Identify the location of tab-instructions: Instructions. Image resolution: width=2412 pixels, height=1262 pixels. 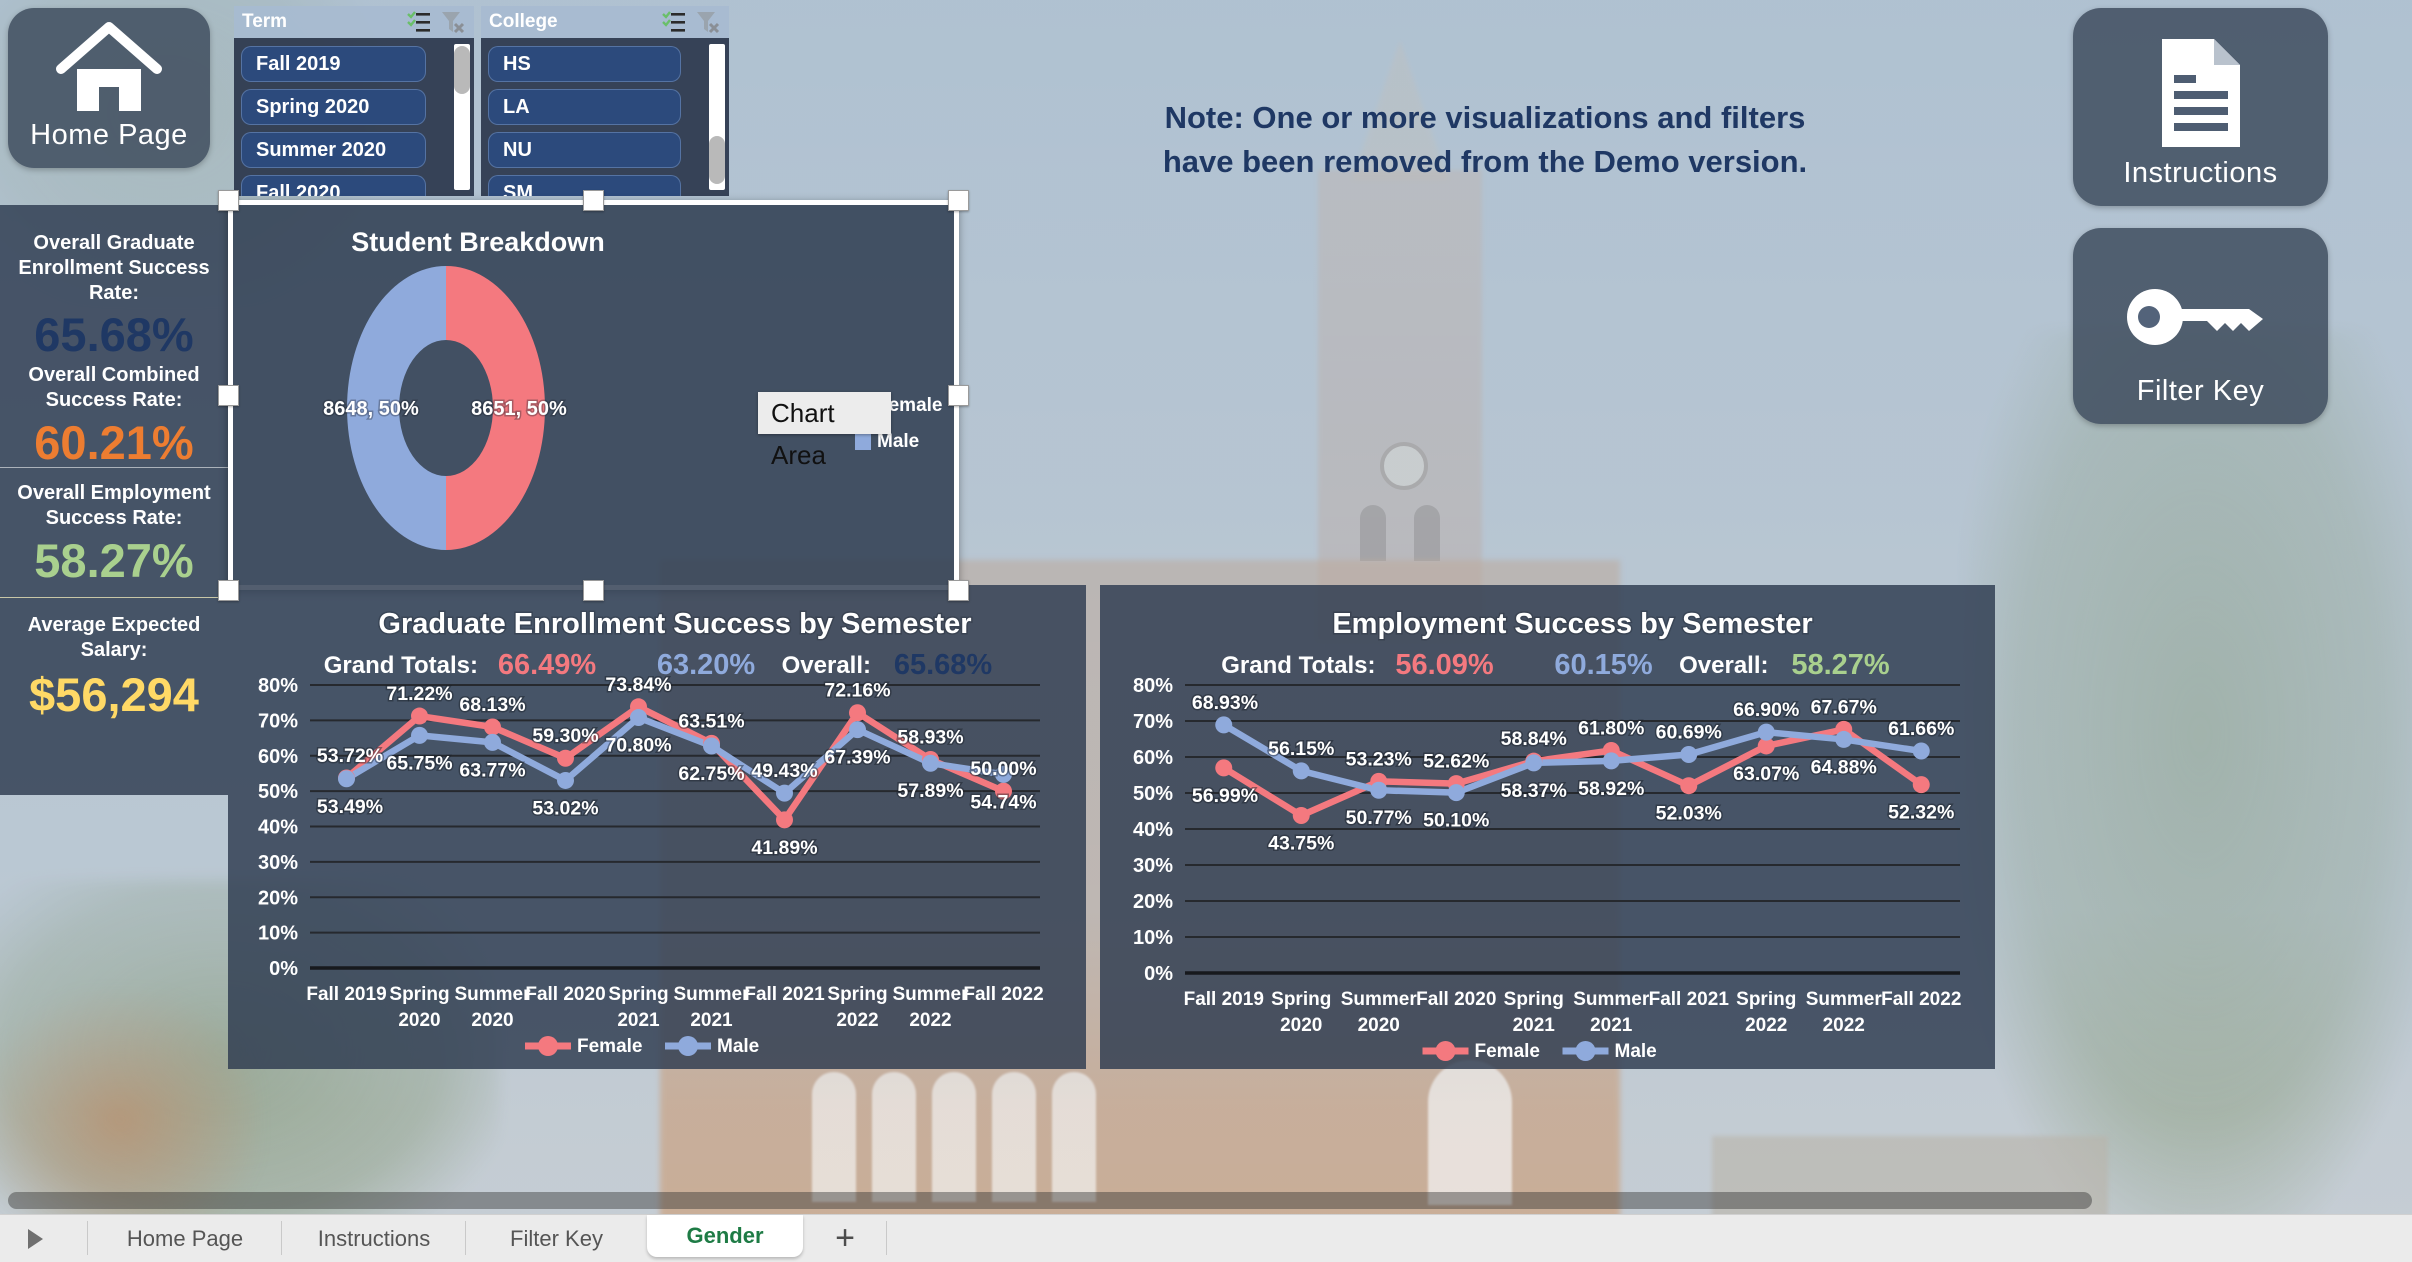
(374, 1238).